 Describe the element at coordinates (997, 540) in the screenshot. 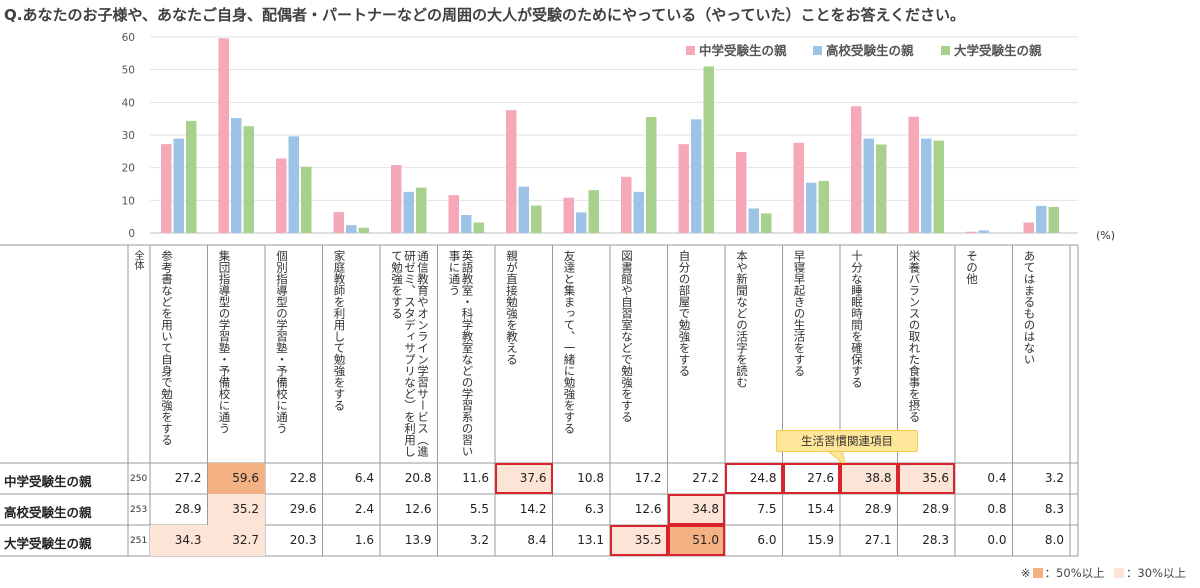

I see `table-cell: 0.0` at that location.